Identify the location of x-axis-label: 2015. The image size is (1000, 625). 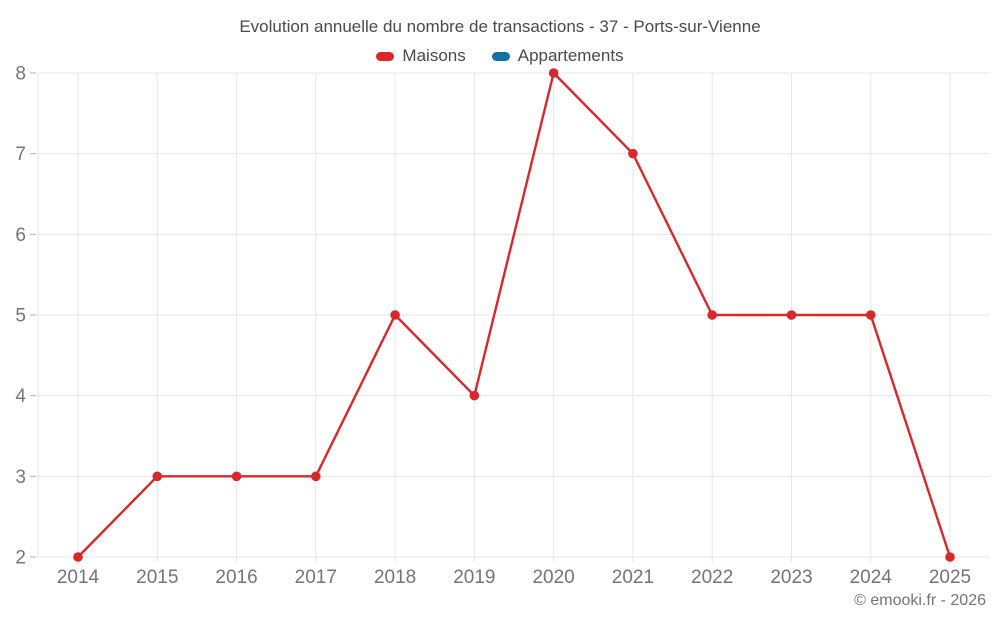
(157, 577).